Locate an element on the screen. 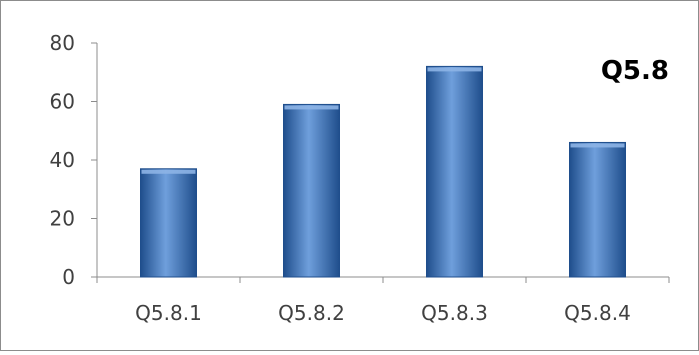 Image resolution: width=699 pixels, height=355 pixels. bar-Q5.8.4 is located at coordinates (597, 209).